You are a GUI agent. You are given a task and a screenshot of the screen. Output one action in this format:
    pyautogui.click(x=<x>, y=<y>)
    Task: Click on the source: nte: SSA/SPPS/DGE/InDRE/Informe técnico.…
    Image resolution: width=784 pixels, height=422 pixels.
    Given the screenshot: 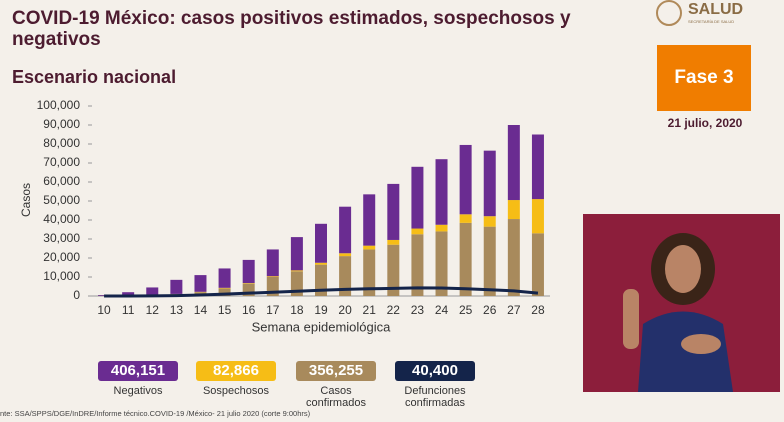 What is the action you would take?
    pyautogui.click(x=155, y=413)
    